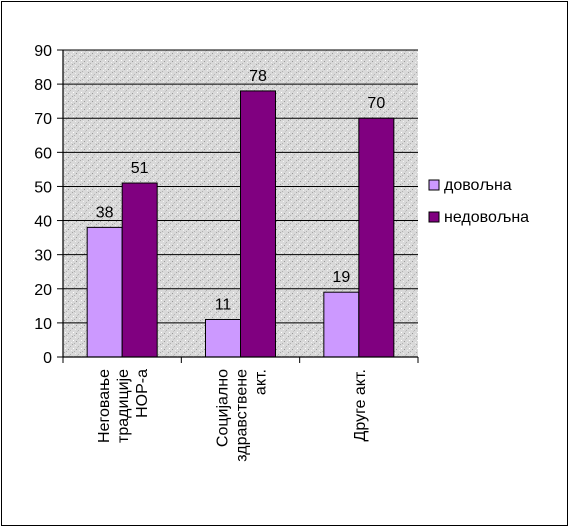 Image resolution: width=571 pixels, height=529 pixels. Describe the element at coordinates (223, 304) in the screenshot. I see `data-label: 11` at that location.